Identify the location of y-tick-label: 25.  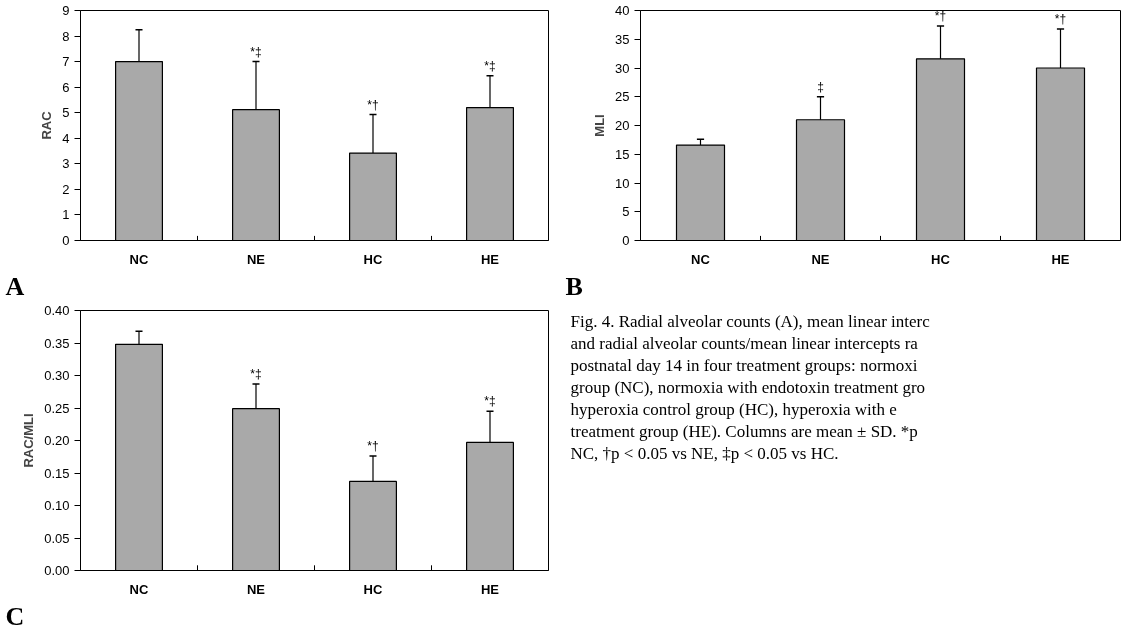
(622, 97).